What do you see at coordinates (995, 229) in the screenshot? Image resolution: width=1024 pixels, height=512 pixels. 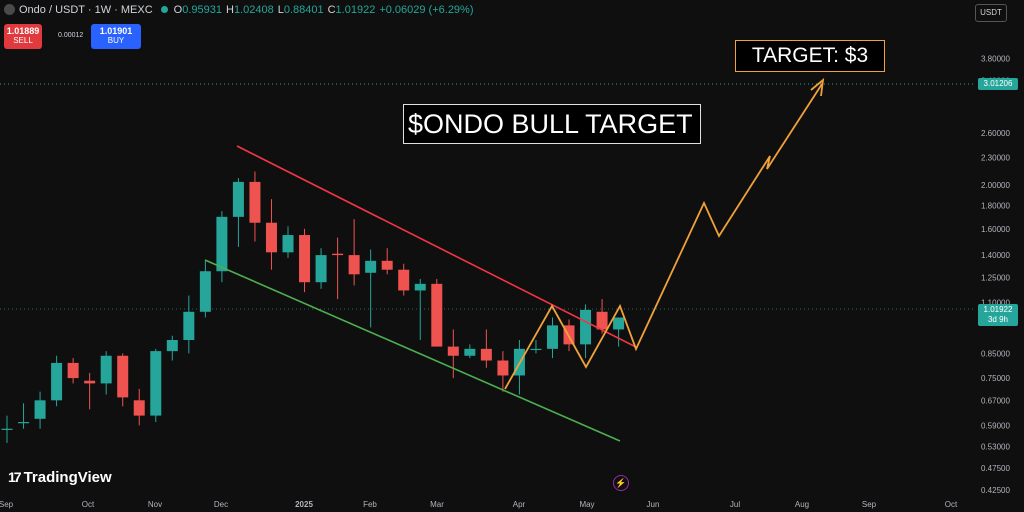 I see `y-axis-tick-label: 1.60000` at bounding box center [995, 229].